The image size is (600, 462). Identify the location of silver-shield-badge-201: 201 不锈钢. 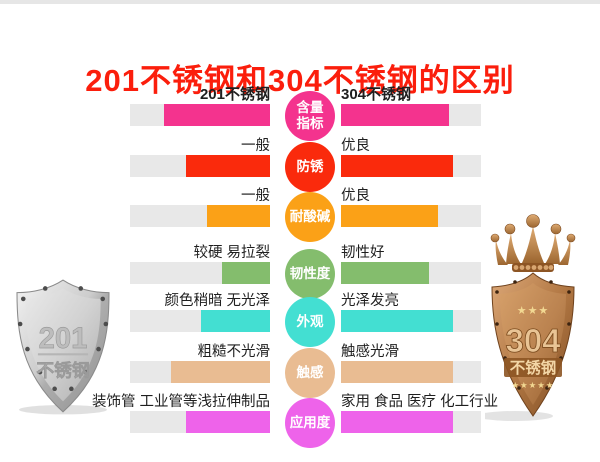
(63, 347).